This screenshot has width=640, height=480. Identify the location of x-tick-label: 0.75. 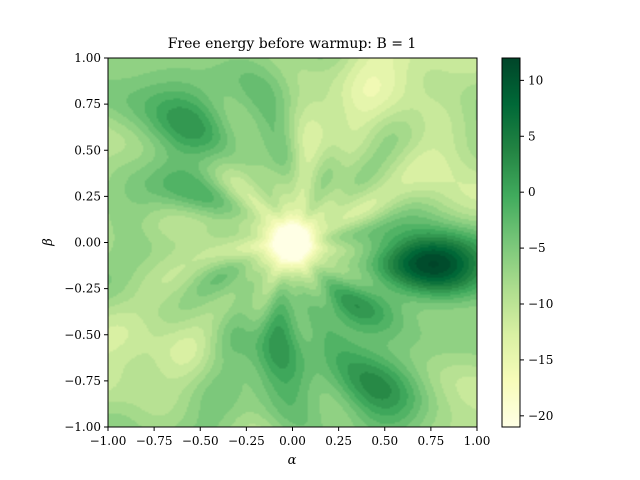
(431, 441).